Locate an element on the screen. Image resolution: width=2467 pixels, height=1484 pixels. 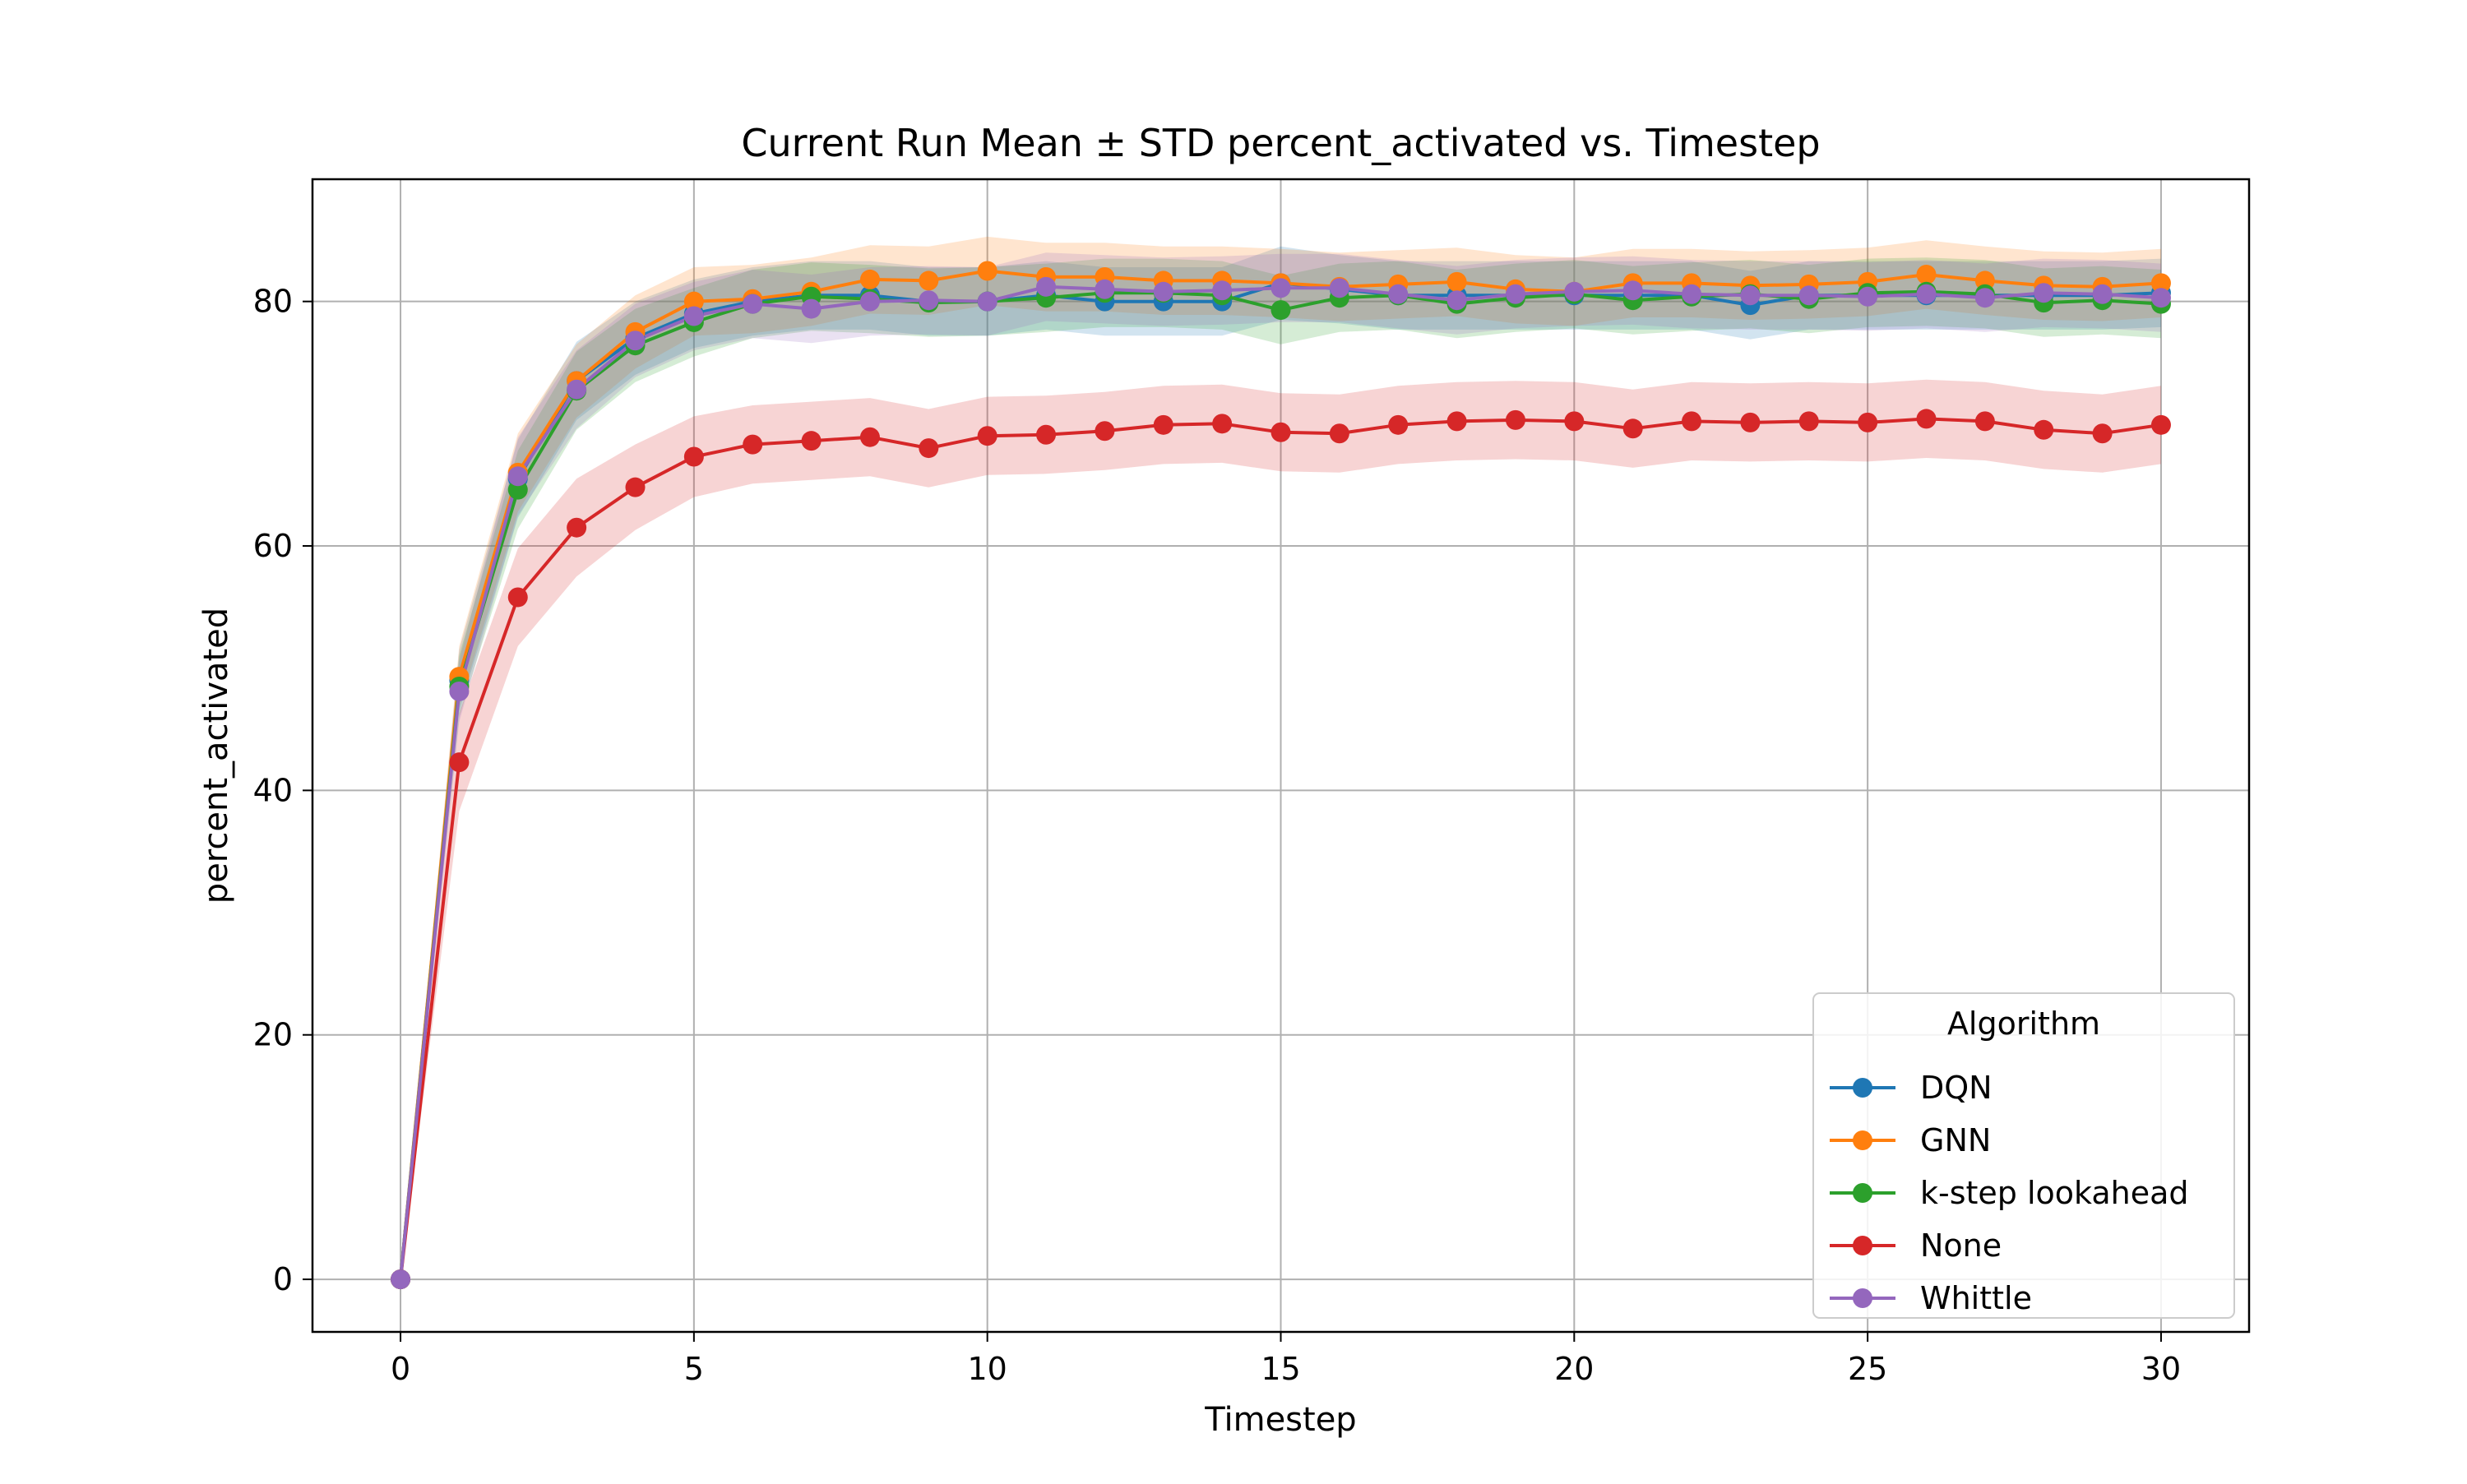
legend-item-k-step-lookahead: k-step lookahead is located at coordinates (2009, 1193).